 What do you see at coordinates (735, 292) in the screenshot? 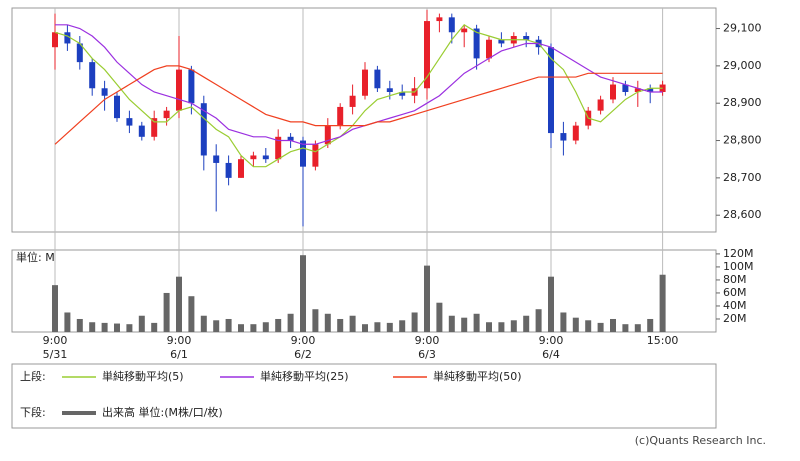
I see `y-tick-label: 60M` at bounding box center [735, 292].